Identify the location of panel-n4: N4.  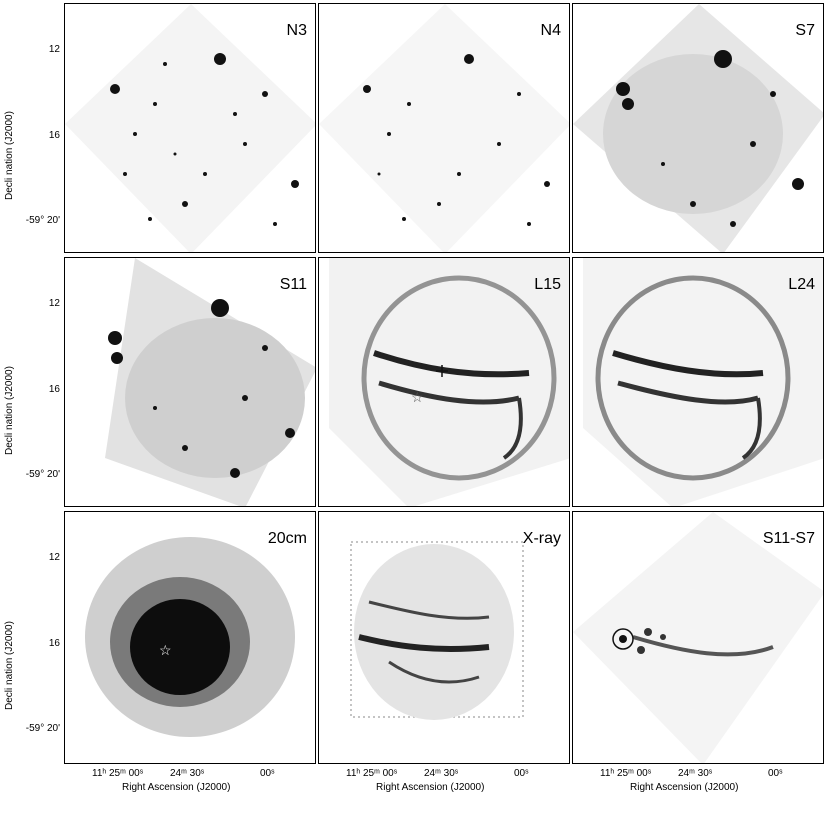
(444, 128).